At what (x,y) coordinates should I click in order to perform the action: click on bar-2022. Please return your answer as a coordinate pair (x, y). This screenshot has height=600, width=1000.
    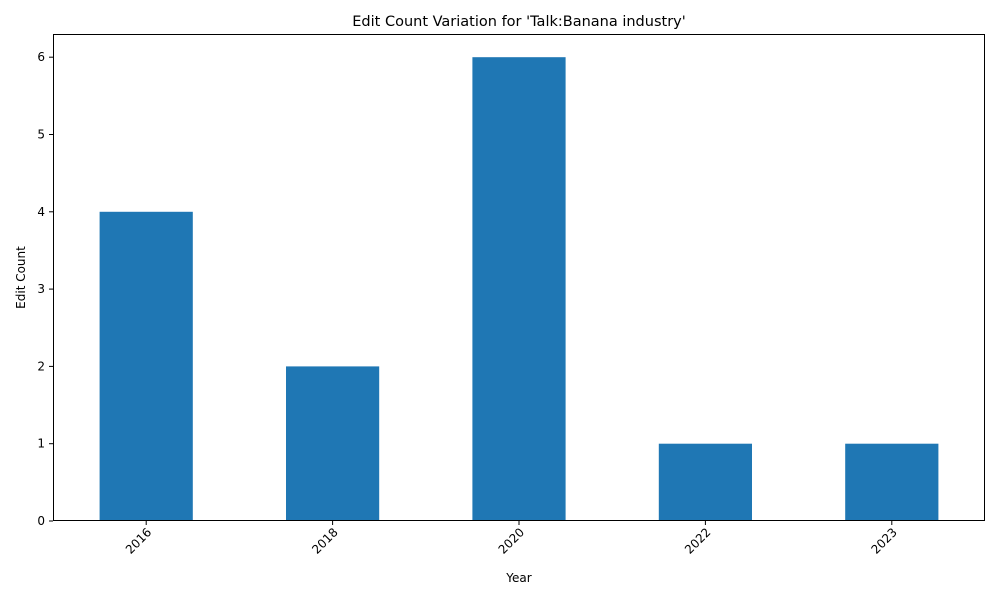
    Looking at the image, I should click on (705, 482).